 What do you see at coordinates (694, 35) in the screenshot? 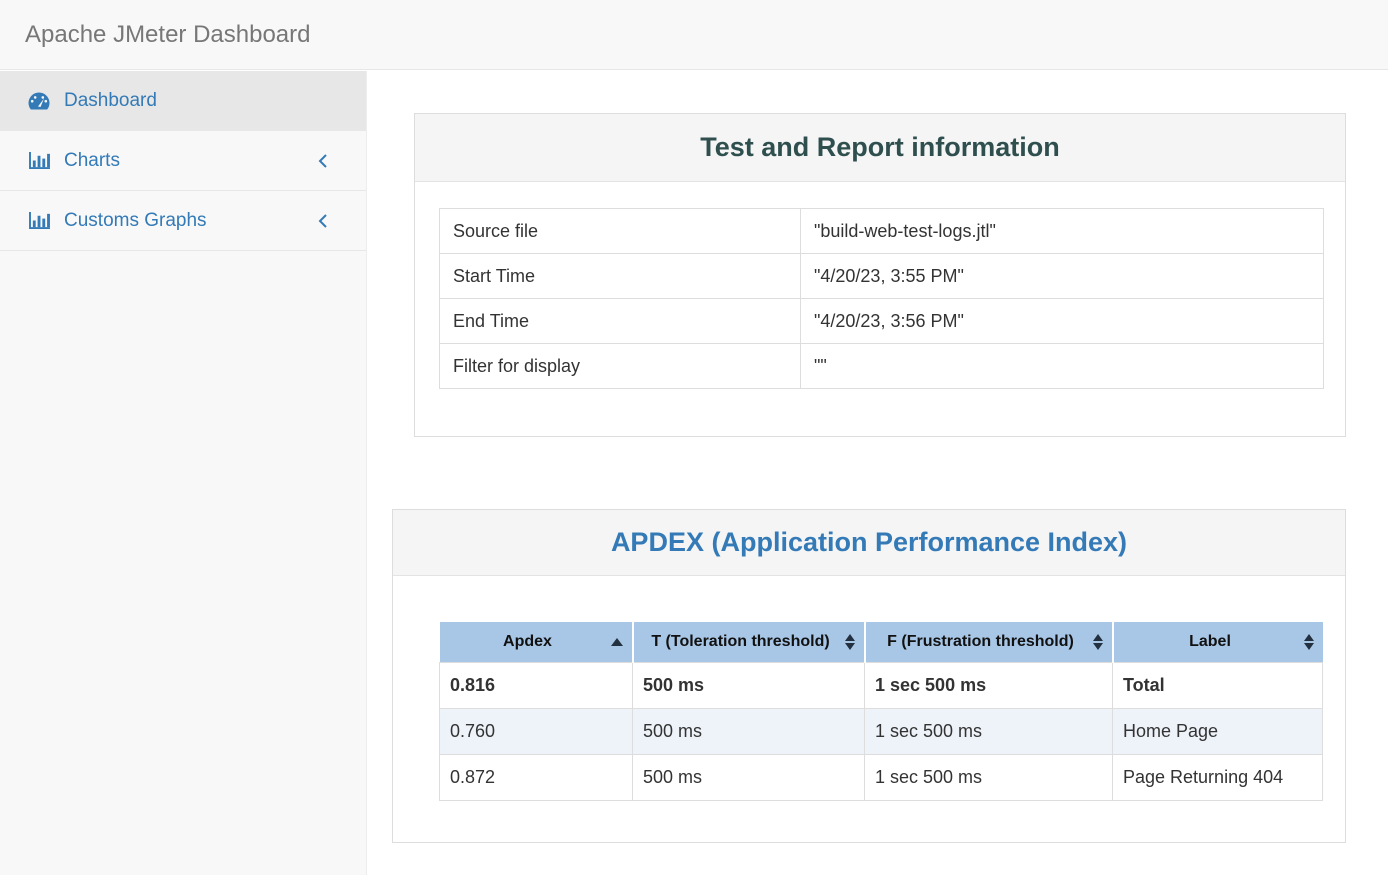
I see `top-navbar: Apache JMeter Dashboard` at bounding box center [694, 35].